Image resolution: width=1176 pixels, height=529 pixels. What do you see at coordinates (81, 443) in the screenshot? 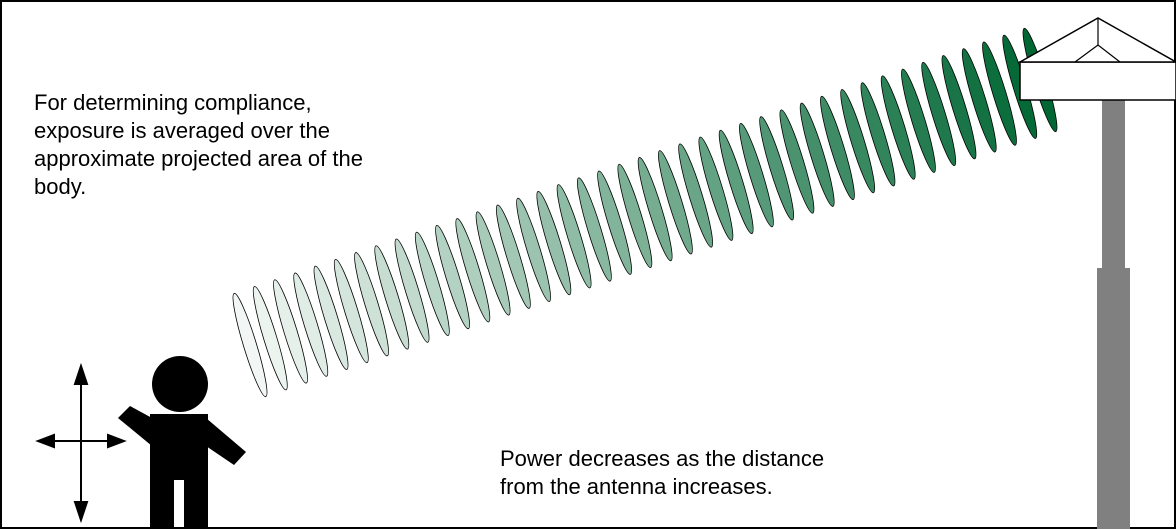
I see `direction-arrows` at bounding box center [81, 443].